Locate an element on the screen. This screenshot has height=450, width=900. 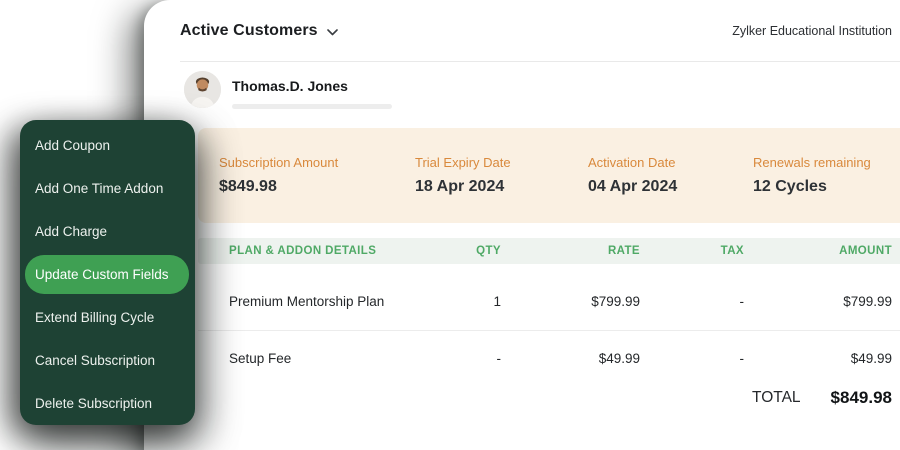
total-row: TOTAL $849.98 is located at coordinates (549, 398).